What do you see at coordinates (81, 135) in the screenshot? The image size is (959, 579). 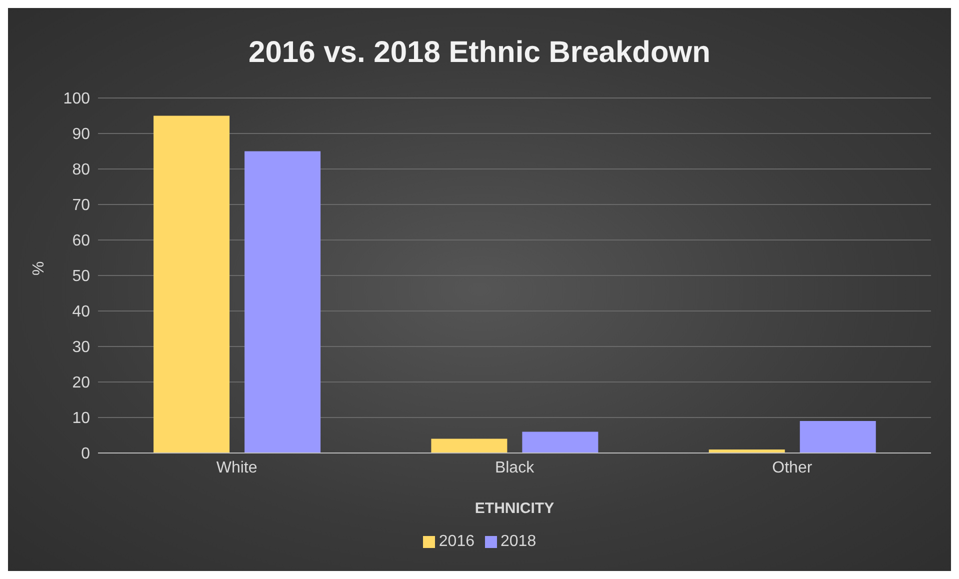 I see `y-tick-label: 90` at bounding box center [81, 135].